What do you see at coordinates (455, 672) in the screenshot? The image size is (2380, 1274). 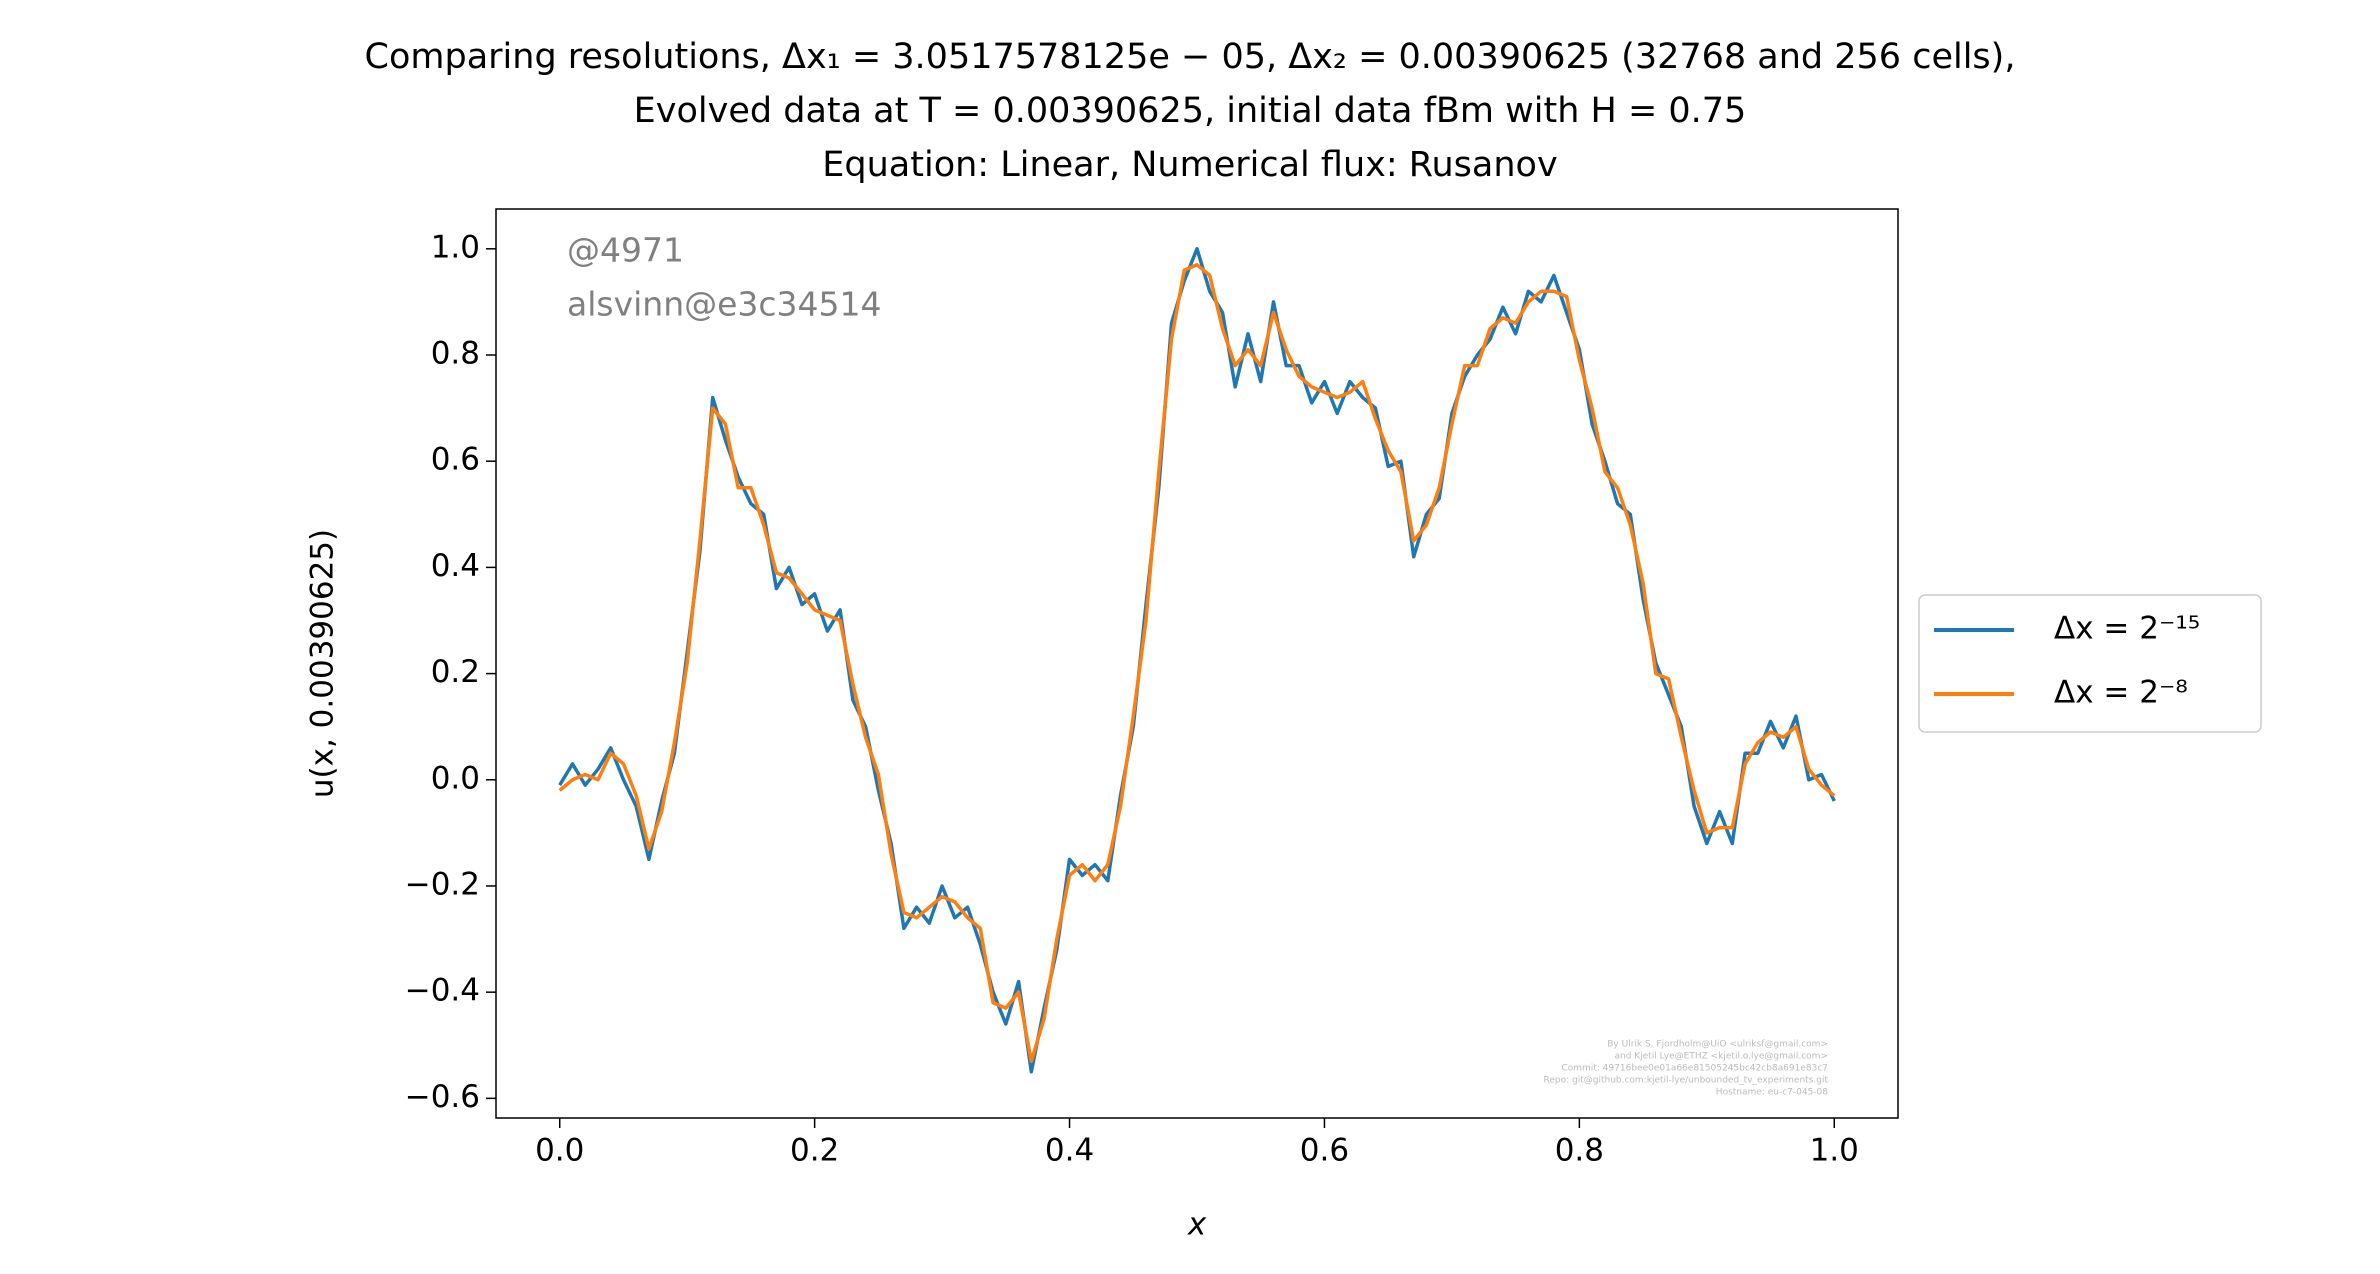 I see `y-tick-label: 0.2` at bounding box center [455, 672].